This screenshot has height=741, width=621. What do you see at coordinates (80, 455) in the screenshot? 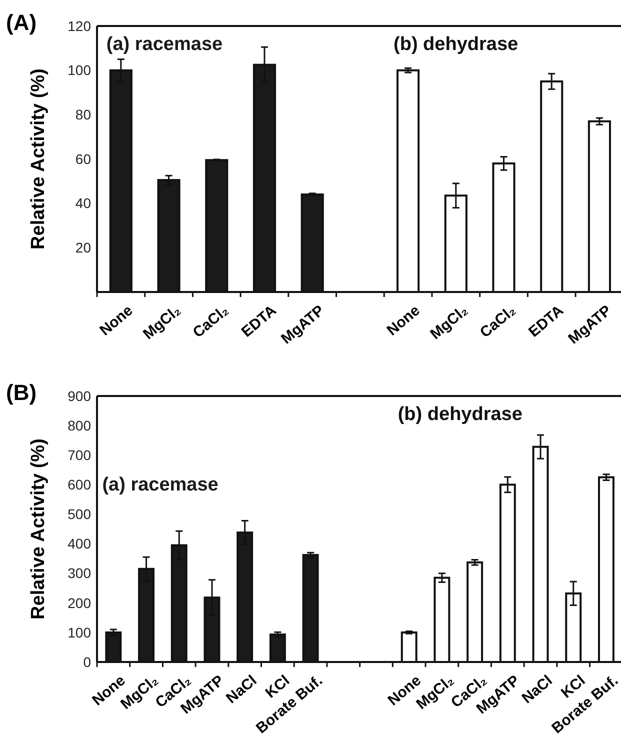
I see `y-tick-label: 700` at bounding box center [80, 455].